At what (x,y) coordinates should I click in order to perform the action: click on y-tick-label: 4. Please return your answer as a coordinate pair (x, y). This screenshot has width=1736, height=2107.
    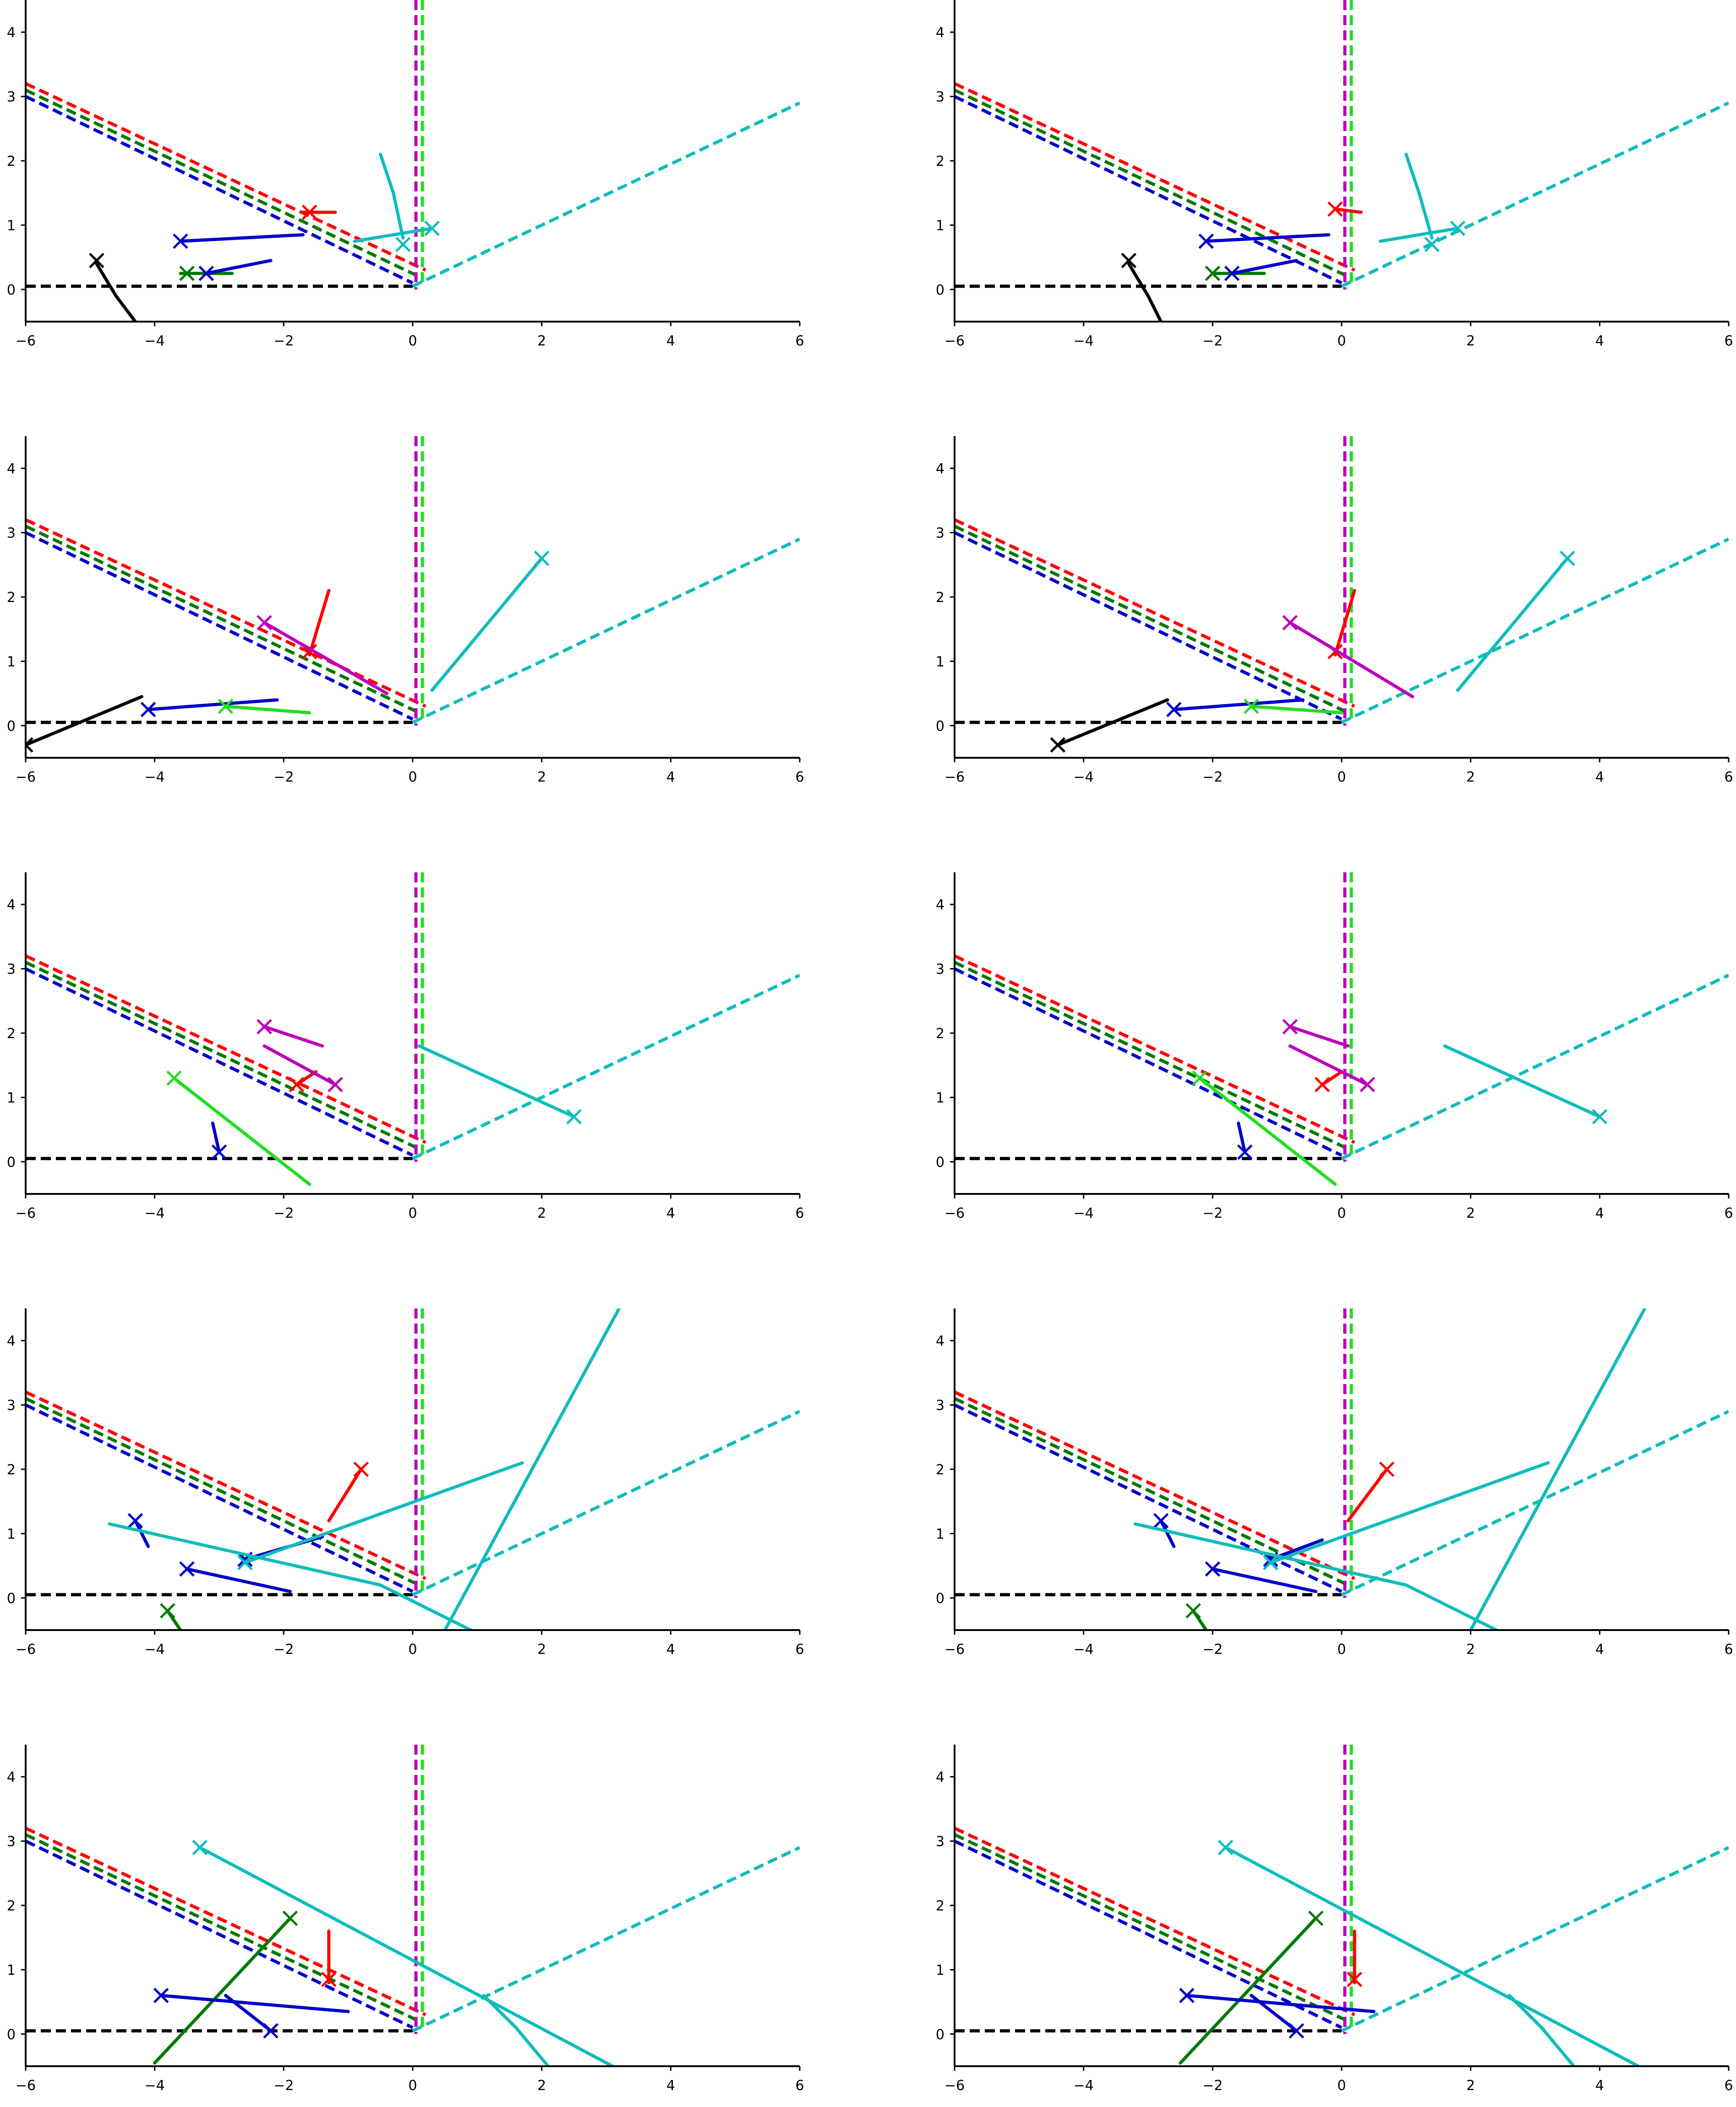
    Looking at the image, I should click on (11, 905).